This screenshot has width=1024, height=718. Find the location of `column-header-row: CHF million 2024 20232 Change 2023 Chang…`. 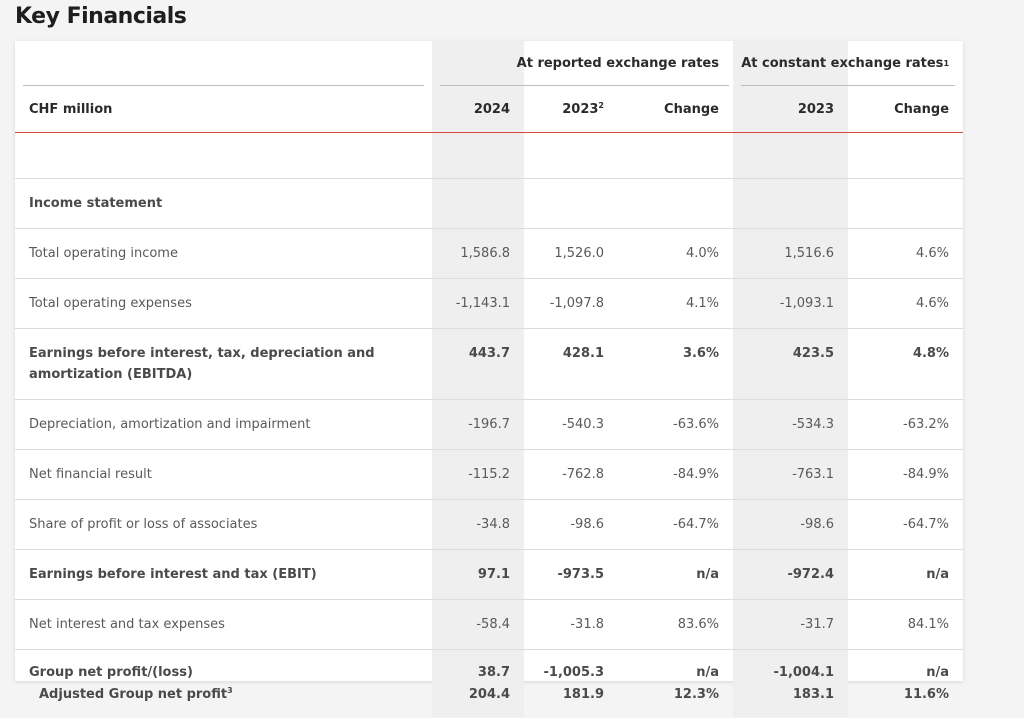

column-header-row: CHF million 2024 20232 Change 2023 Chang… is located at coordinates (489, 109).